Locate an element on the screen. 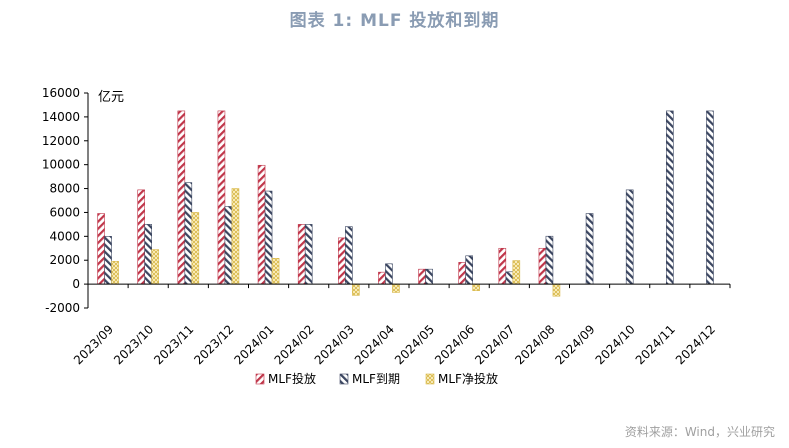 The width and height of the screenshot is (789, 448). y-tick-label: -2000 is located at coordinates (62, 308).